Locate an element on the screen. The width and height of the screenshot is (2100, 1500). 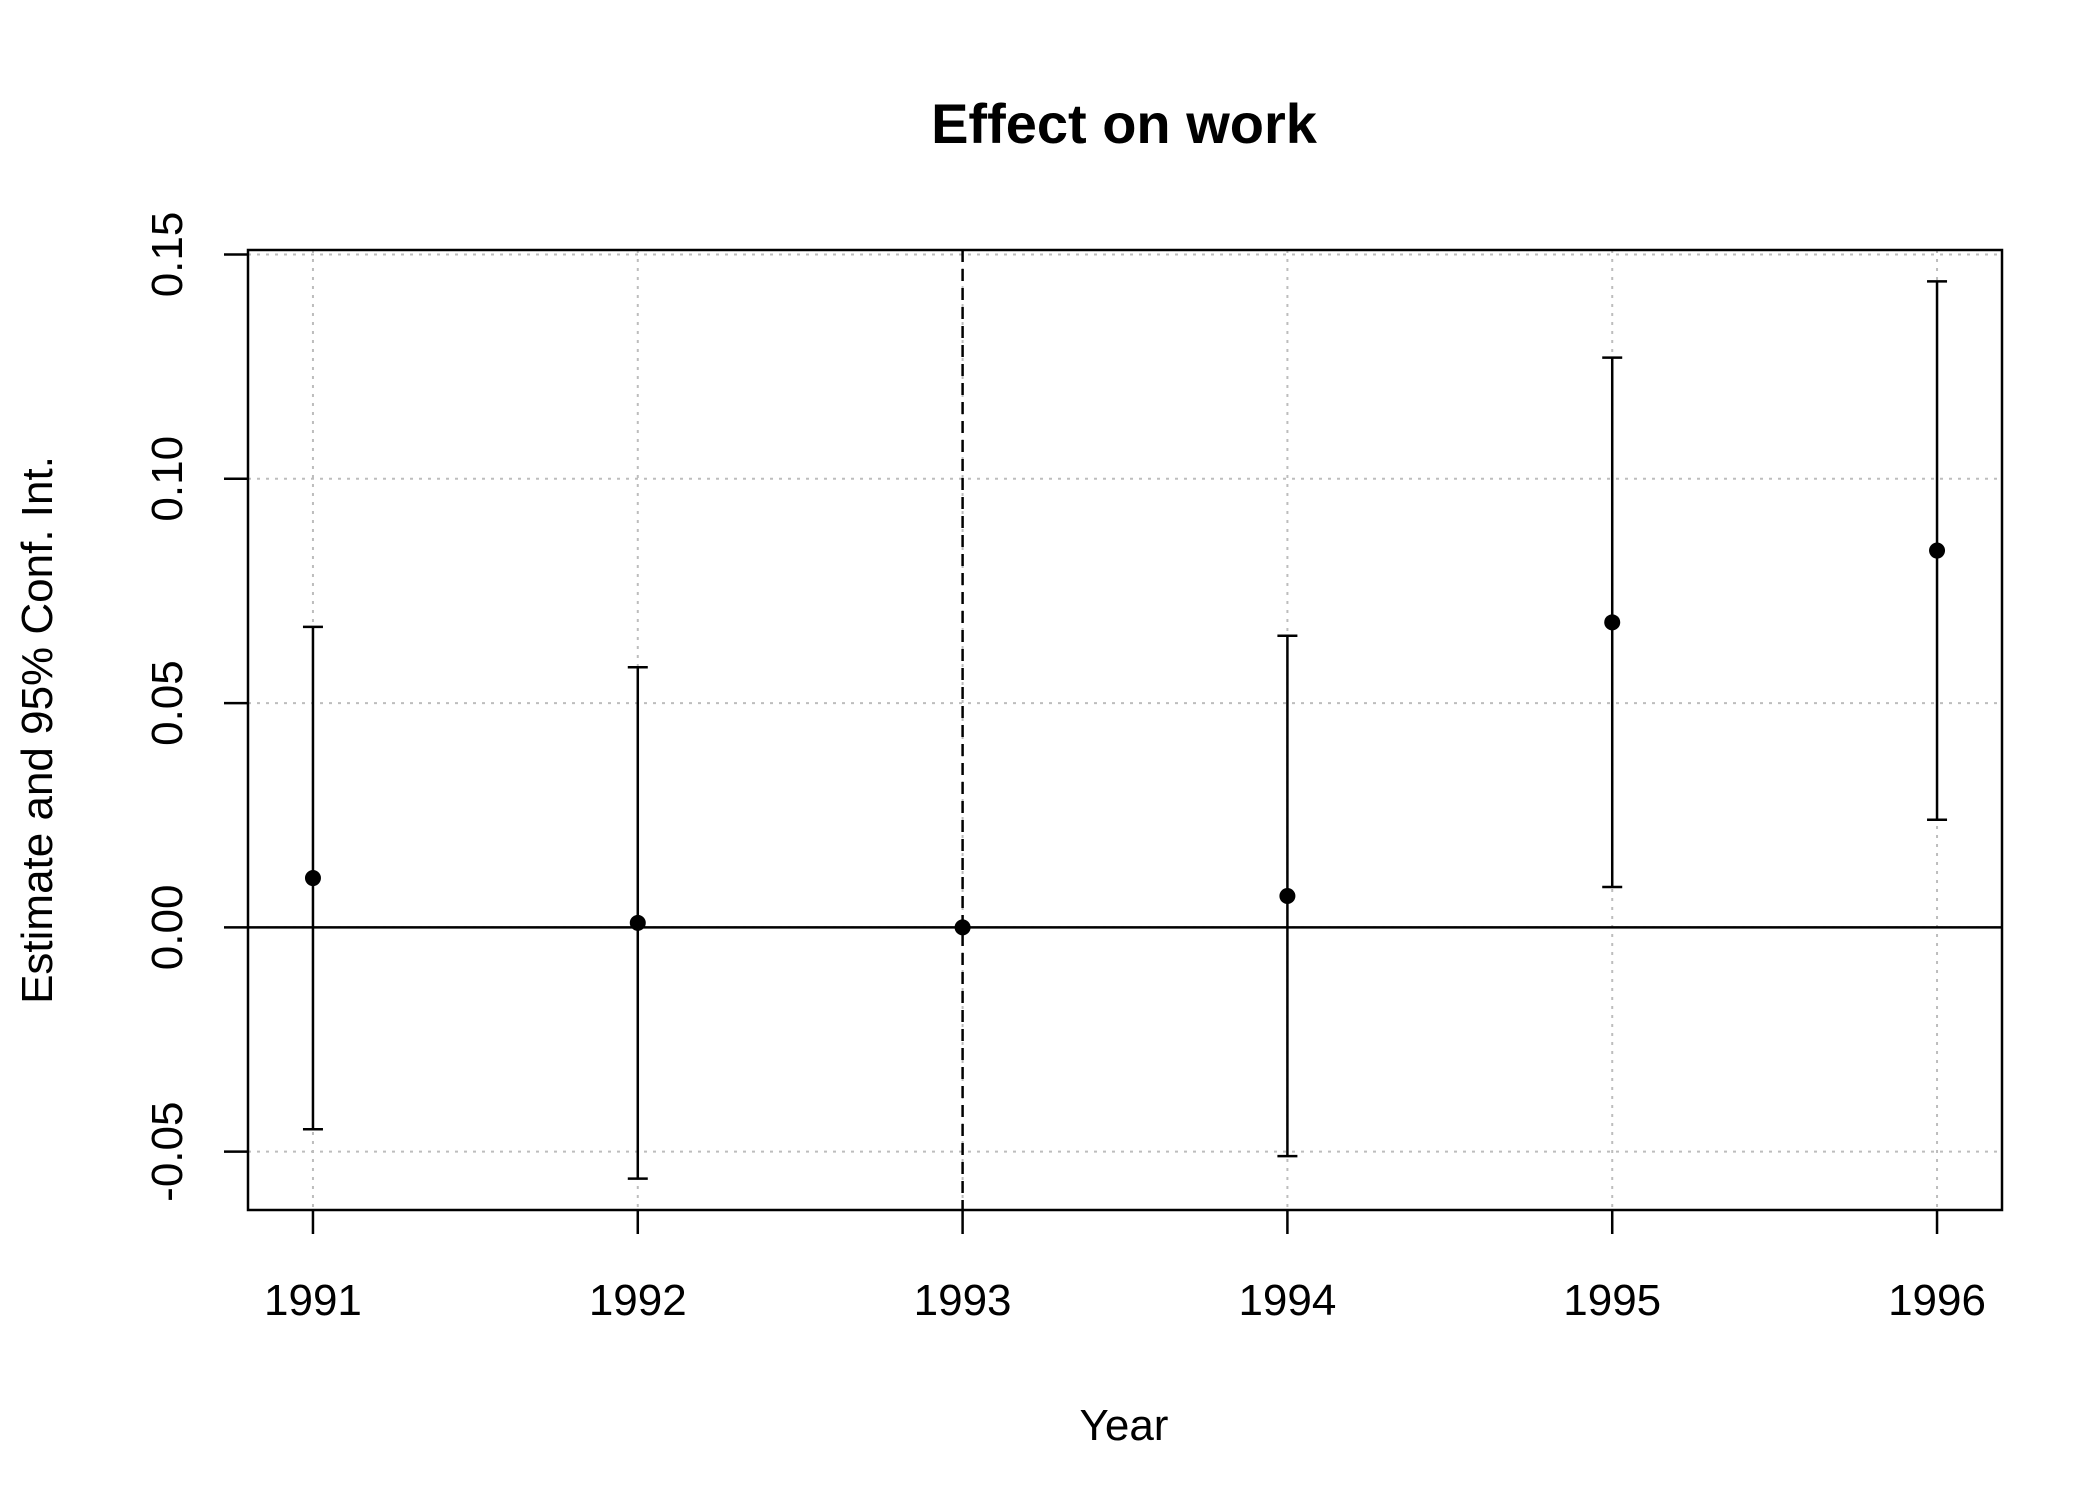
x-tick-label: 1994 is located at coordinates (1287, 1300).